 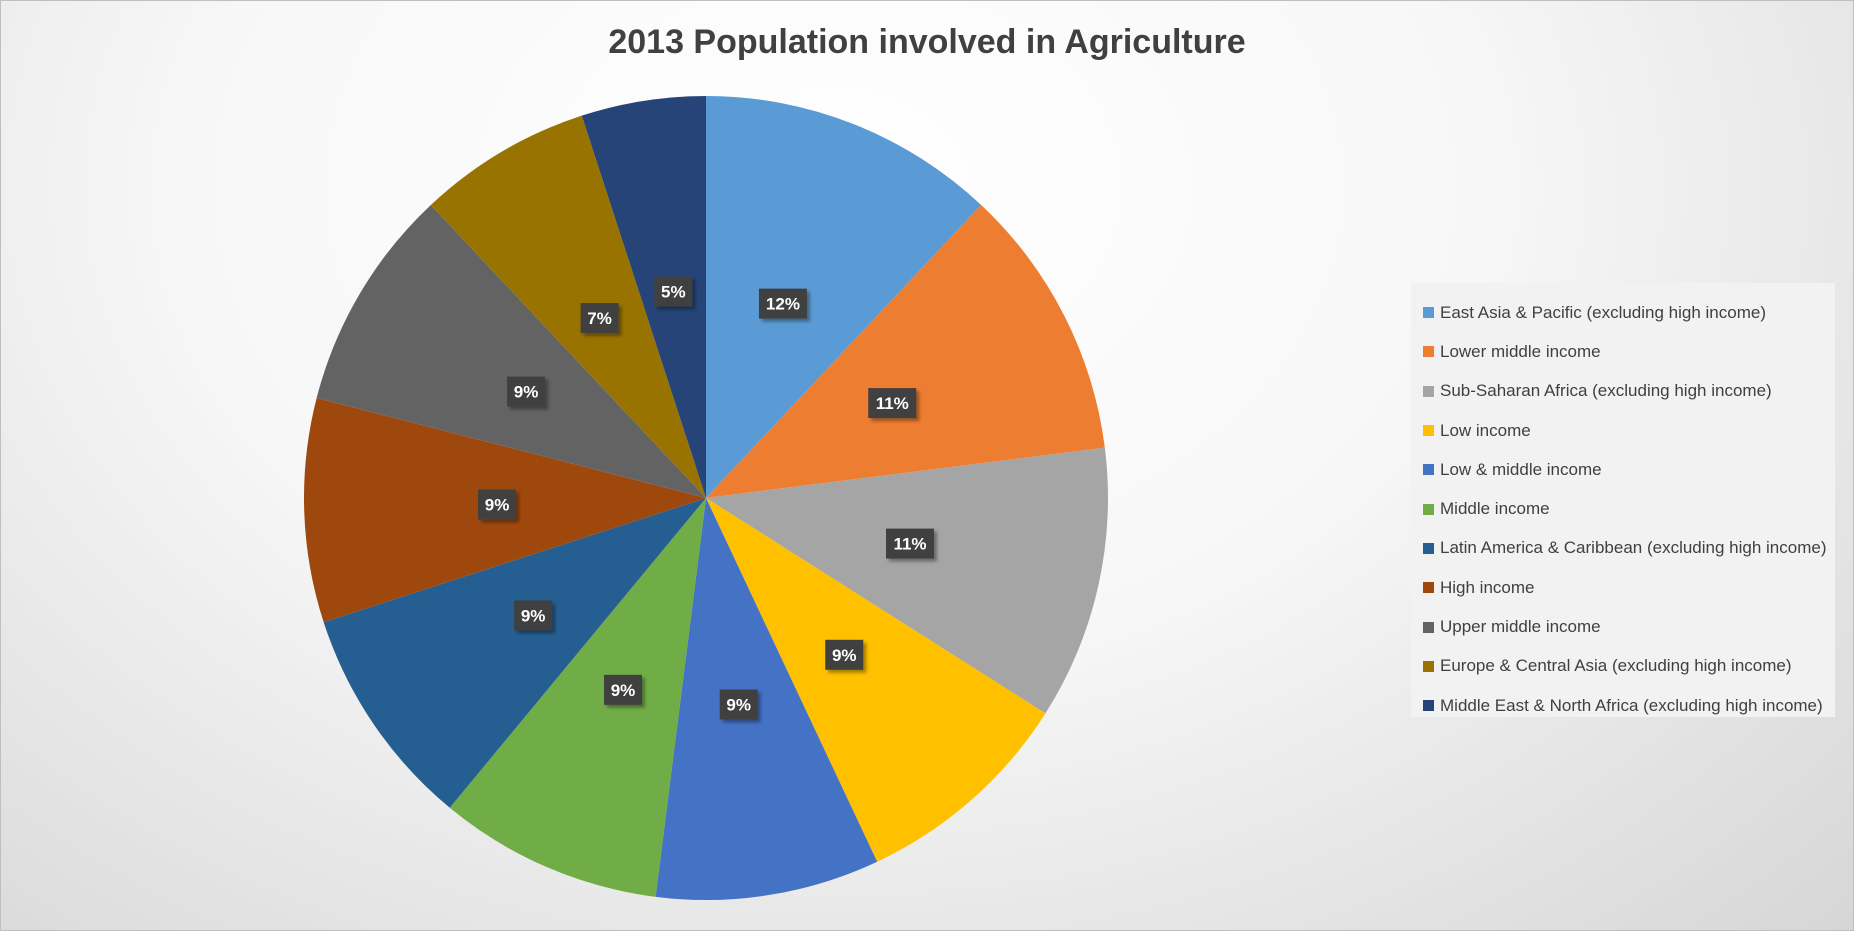 I want to click on data-label-text: 5%, so click(x=673, y=292).